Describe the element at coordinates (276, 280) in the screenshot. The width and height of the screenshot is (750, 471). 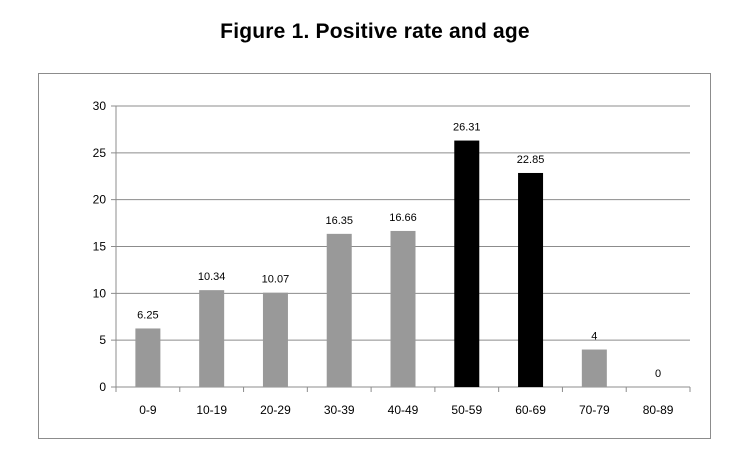
I see `data-label-20-29: 10.07` at that location.